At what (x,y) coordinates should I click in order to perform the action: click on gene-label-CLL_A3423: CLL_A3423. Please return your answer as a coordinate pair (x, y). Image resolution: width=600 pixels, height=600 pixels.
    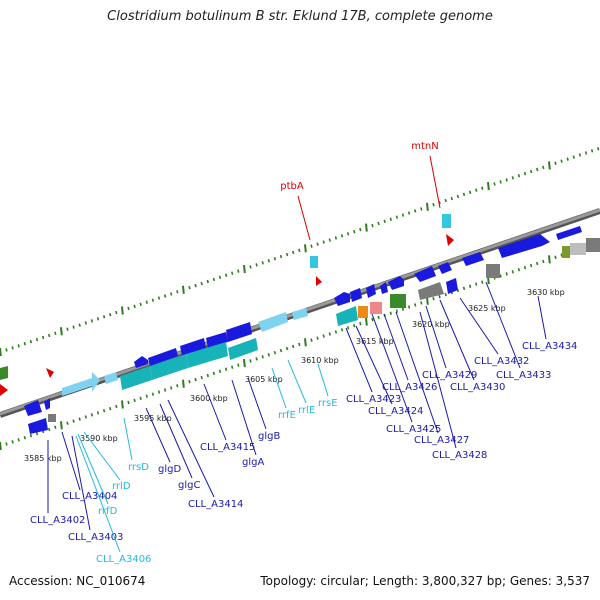
    Looking at the image, I should click on (373, 399).